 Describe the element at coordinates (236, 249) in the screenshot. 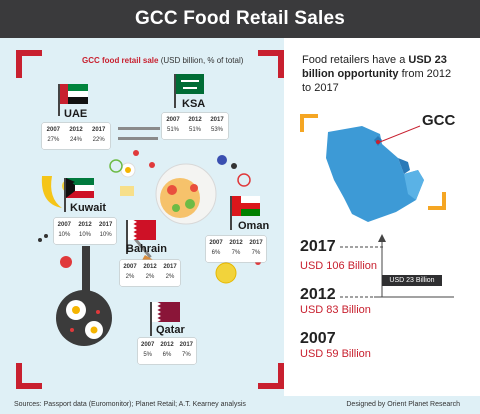

I see `country-card-oman: 2007 2012 2017 6% 7% 7%` at that location.